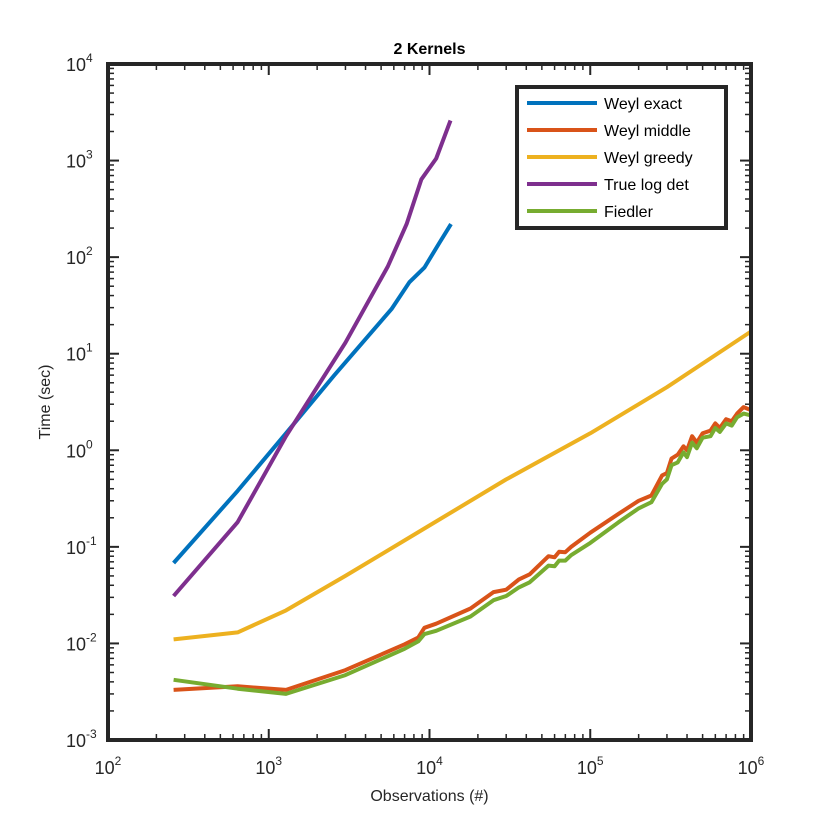  What do you see at coordinates (79, 160) in the screenshot?
I see `y-tick-label: 10³` at bounding box center [79, 160].